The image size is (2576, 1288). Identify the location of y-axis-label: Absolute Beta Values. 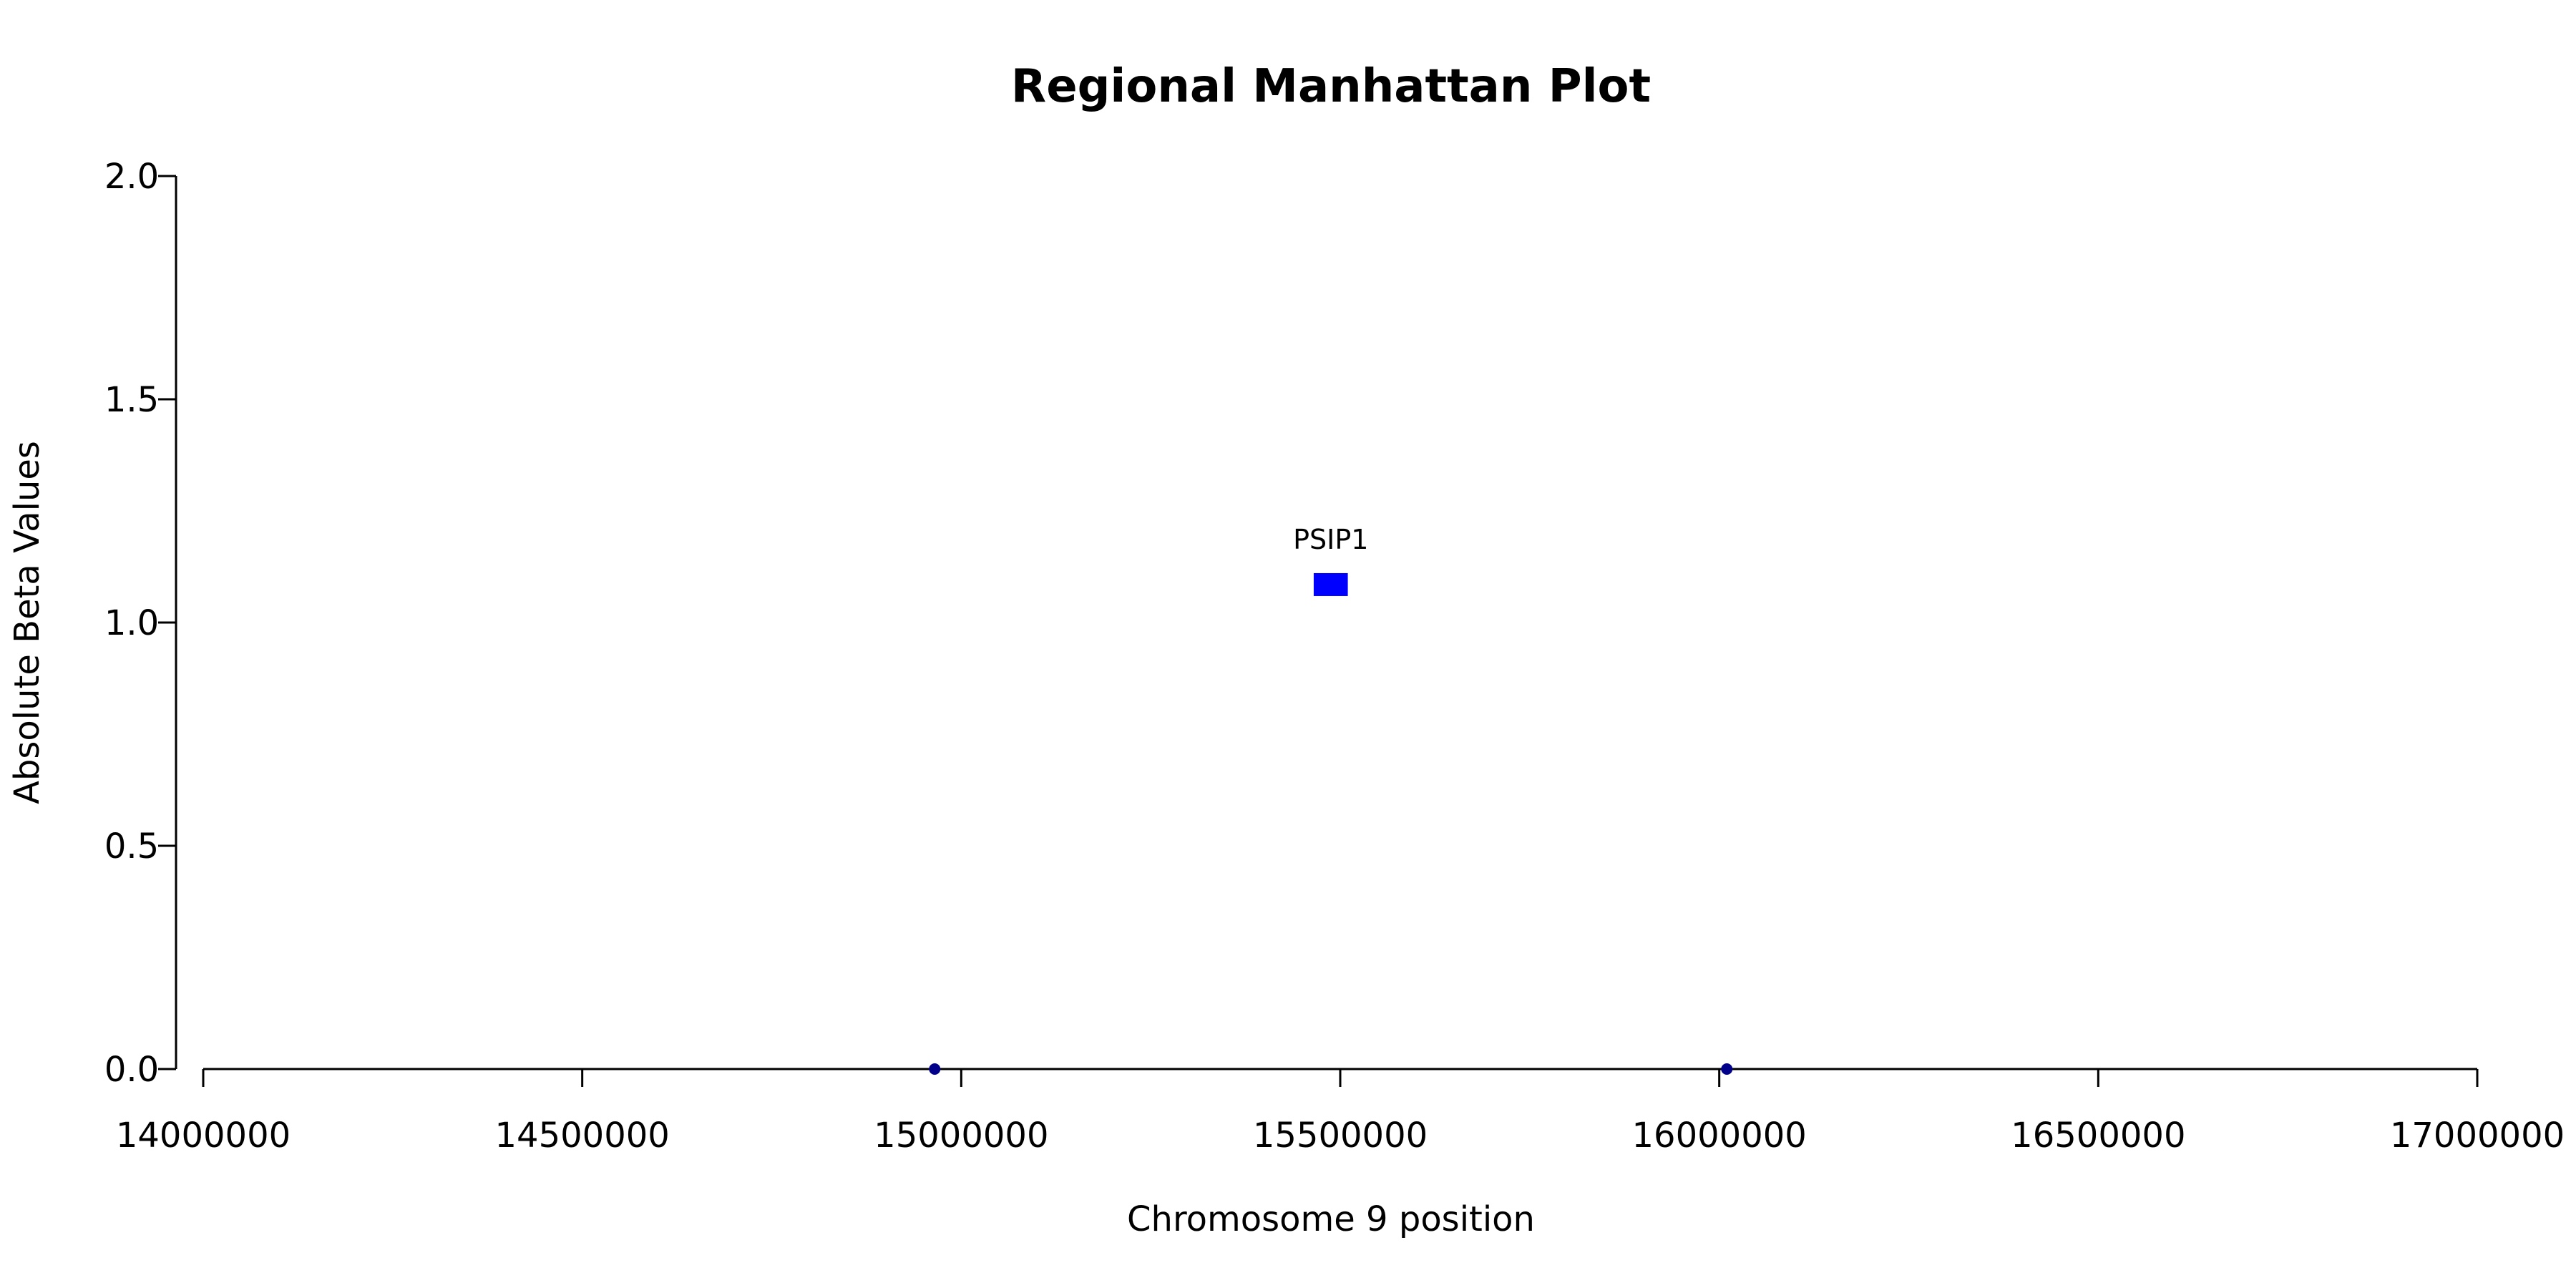
(27, 622).